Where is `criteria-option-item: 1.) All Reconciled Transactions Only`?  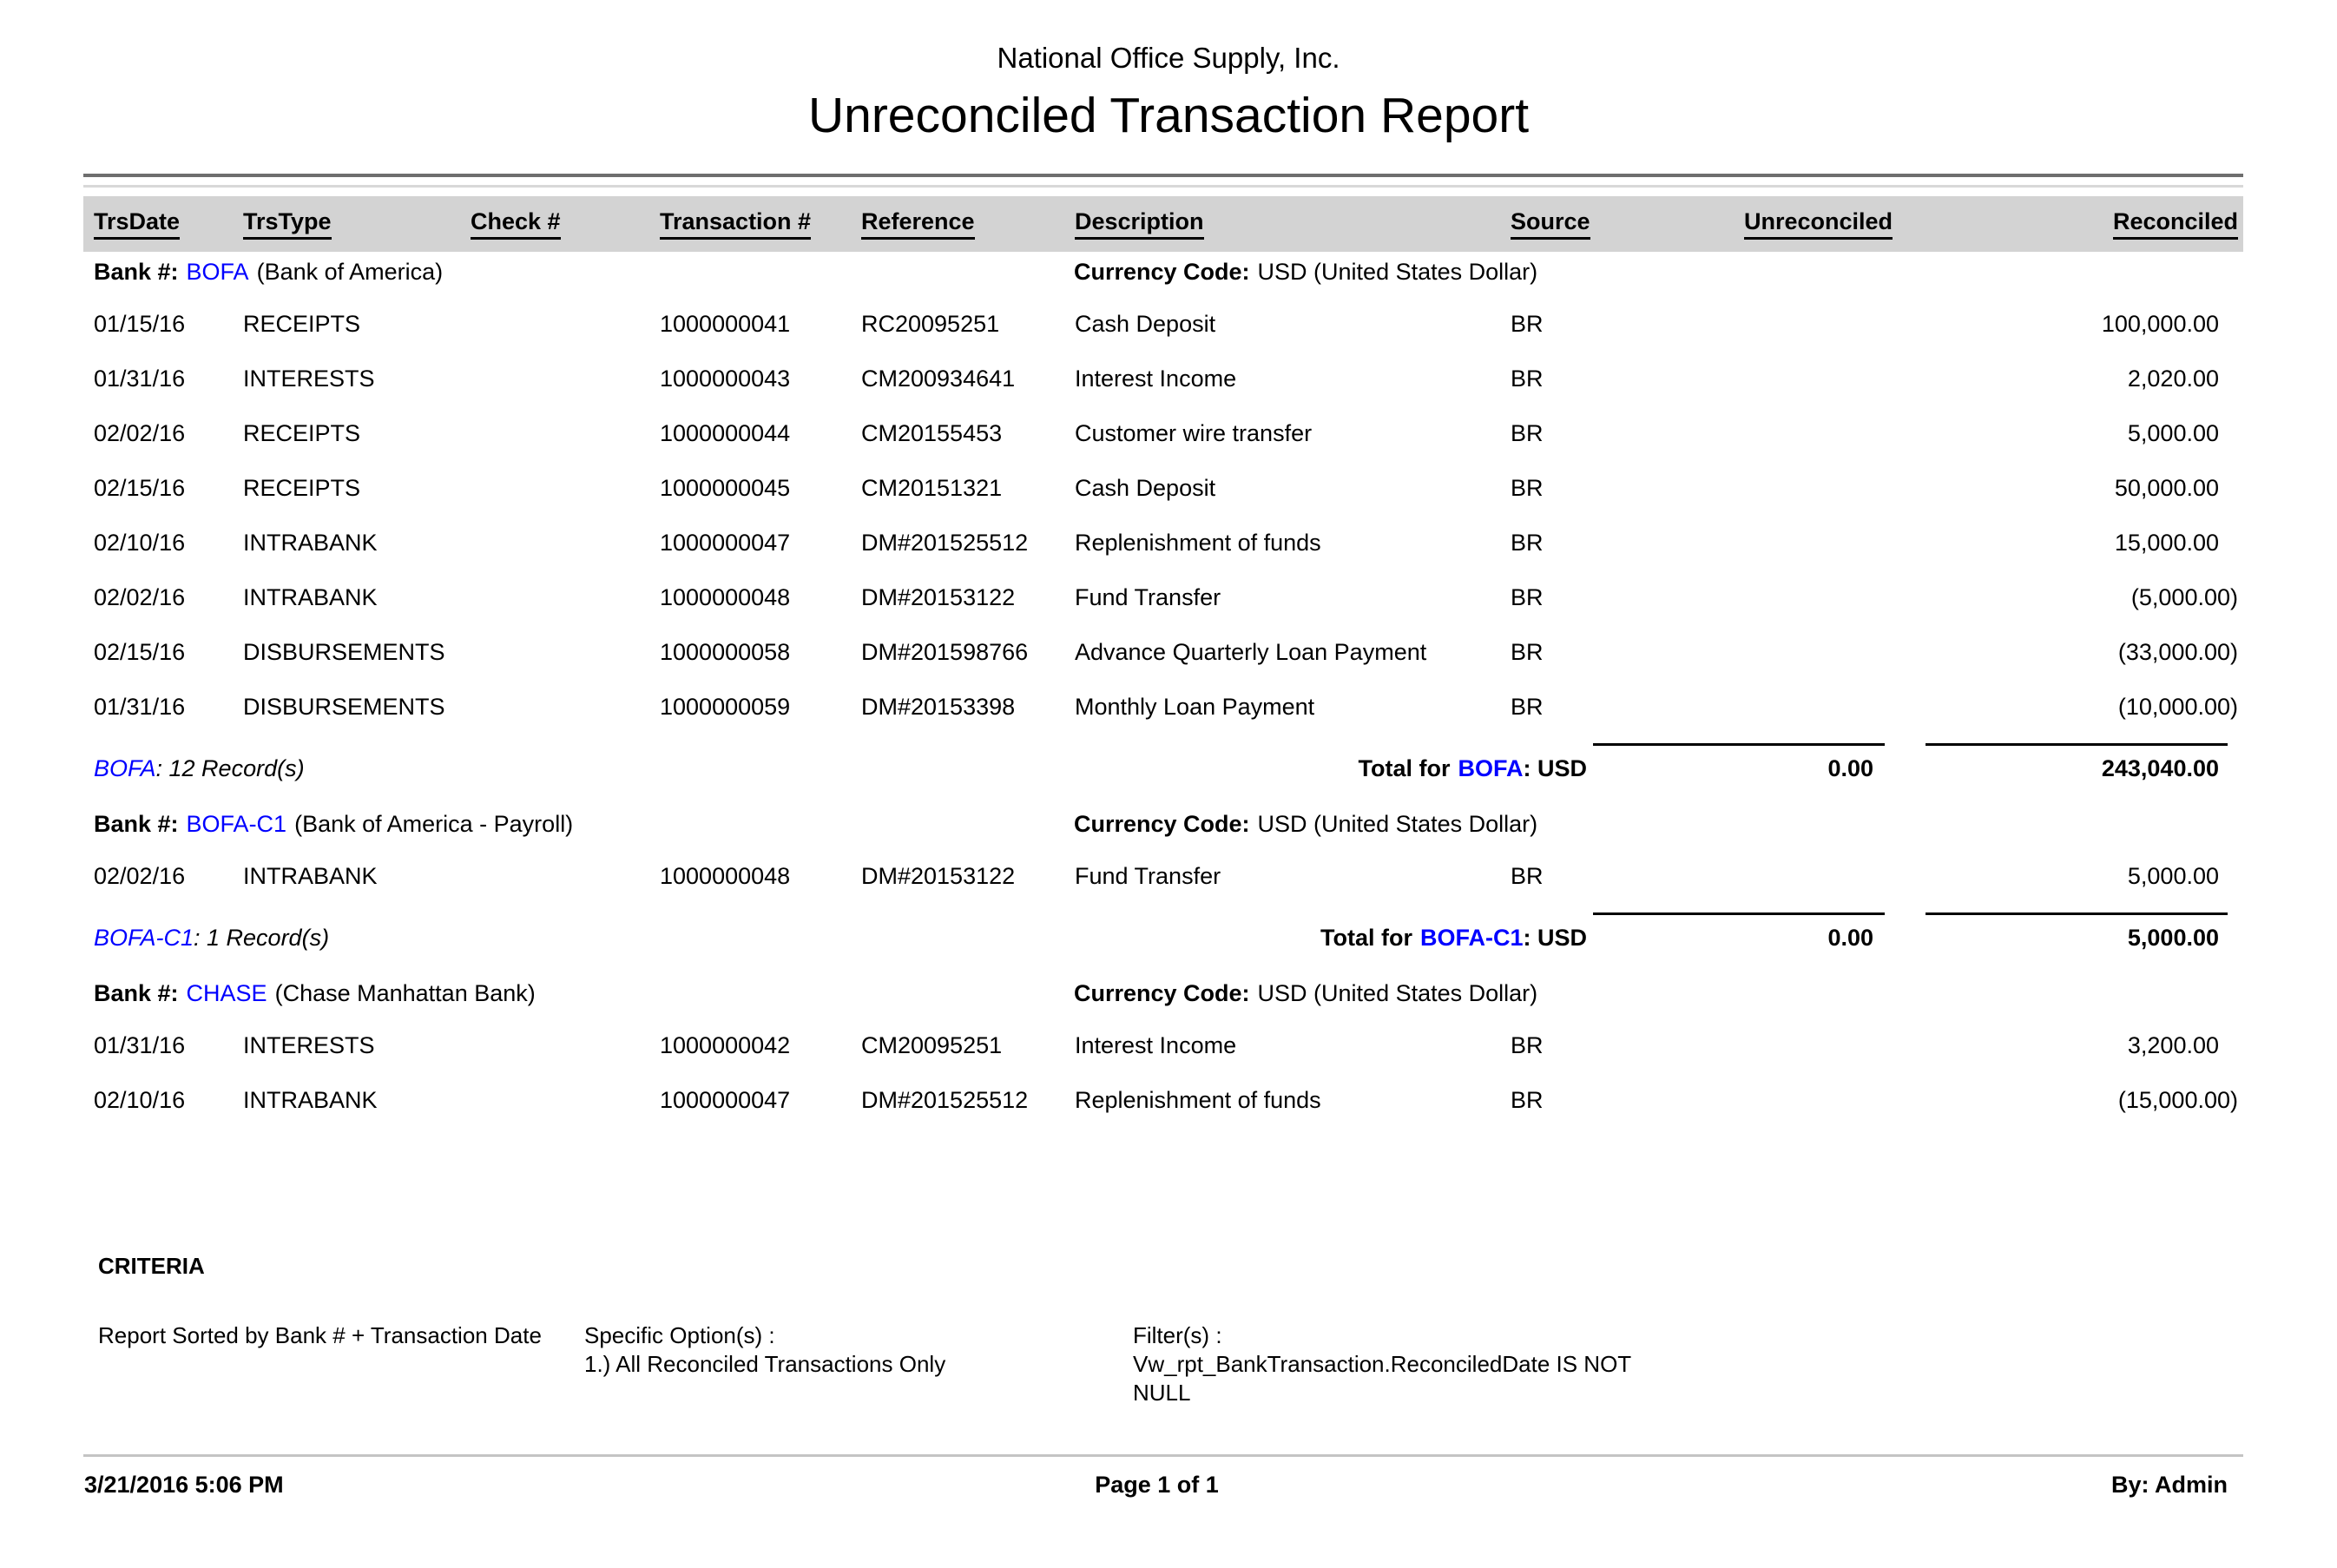
criteria-option-item: 1.) All Reconciled Transactions Only is located at coordinates (765, 1364).